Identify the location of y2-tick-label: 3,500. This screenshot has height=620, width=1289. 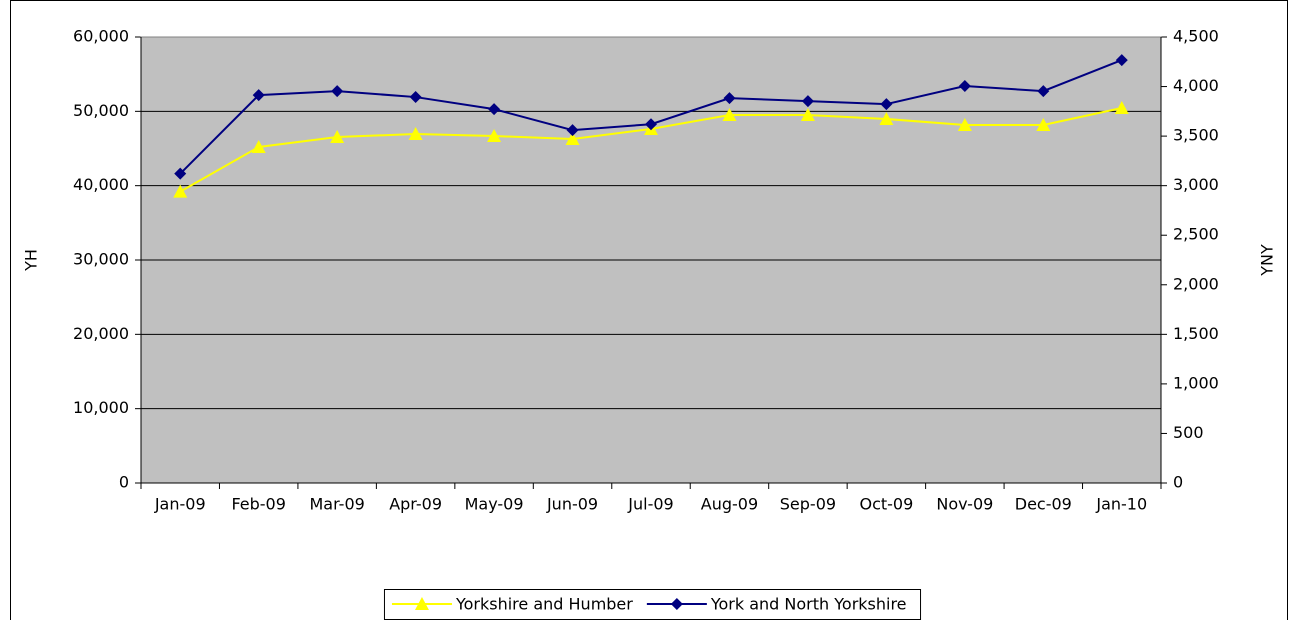
(1196, 135).